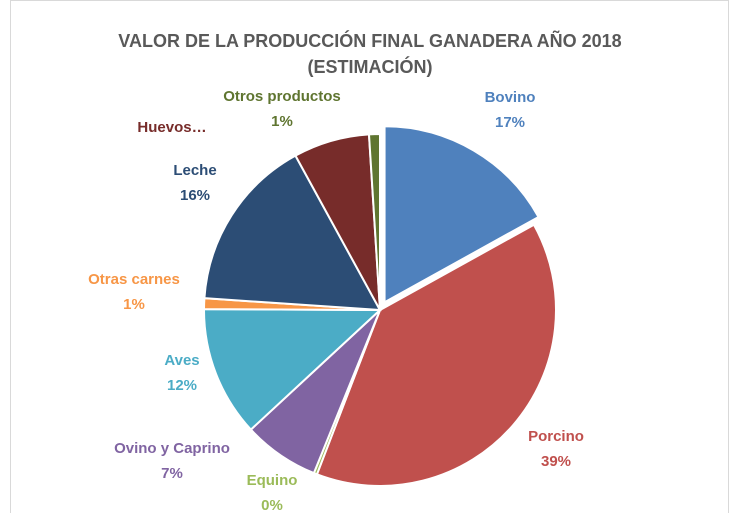 The height and width of the screenshot is (513, 731). Describe the element at coordinates (194, 170) in the screenshot. I see `slice-label: Leche` at that location.